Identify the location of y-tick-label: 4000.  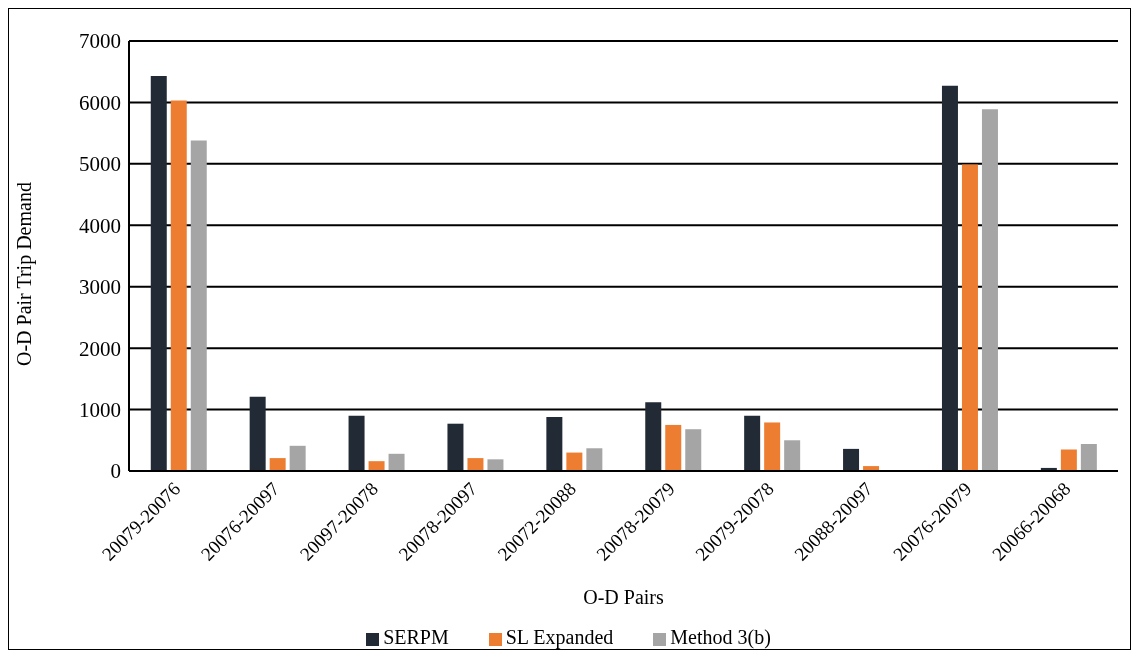
(100, 225).